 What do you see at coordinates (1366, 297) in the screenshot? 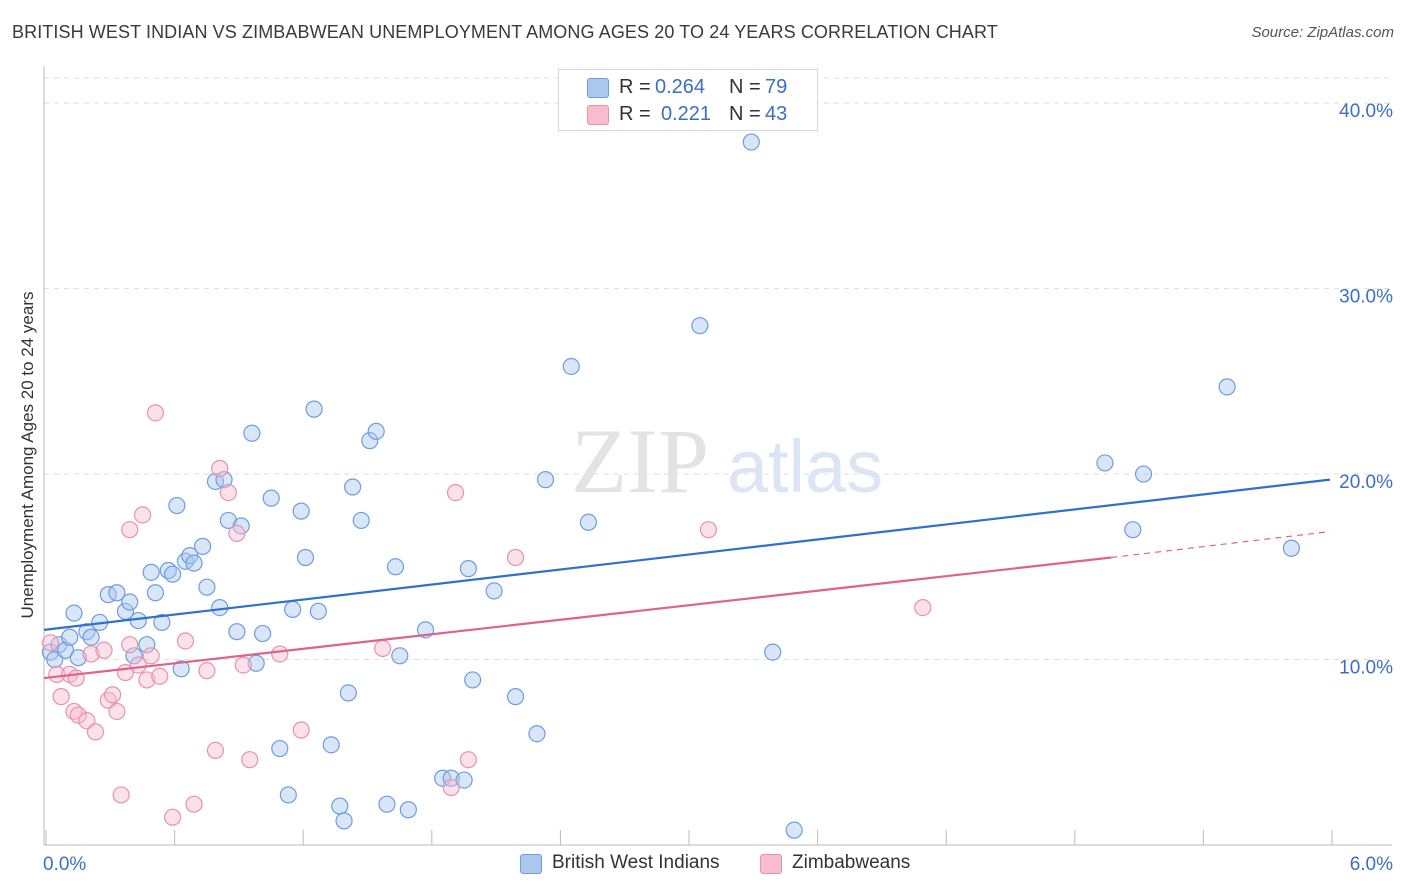
I see `y-tick-label: 30.0%` at bounding box center [1366, 297].